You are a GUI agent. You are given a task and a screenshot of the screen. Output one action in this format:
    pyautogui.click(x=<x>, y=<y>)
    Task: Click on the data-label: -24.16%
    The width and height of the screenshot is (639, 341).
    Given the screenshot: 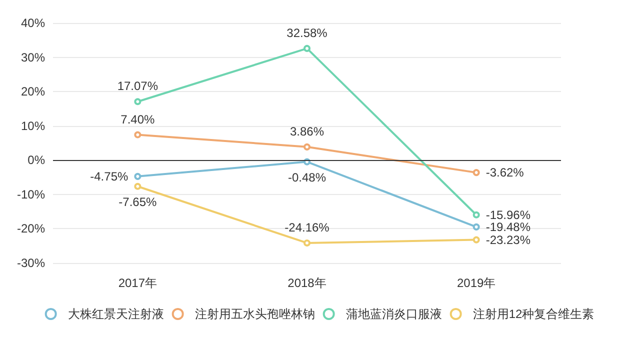 What is the action you would take?
    pyautogui.click(x=307, y=227)
    